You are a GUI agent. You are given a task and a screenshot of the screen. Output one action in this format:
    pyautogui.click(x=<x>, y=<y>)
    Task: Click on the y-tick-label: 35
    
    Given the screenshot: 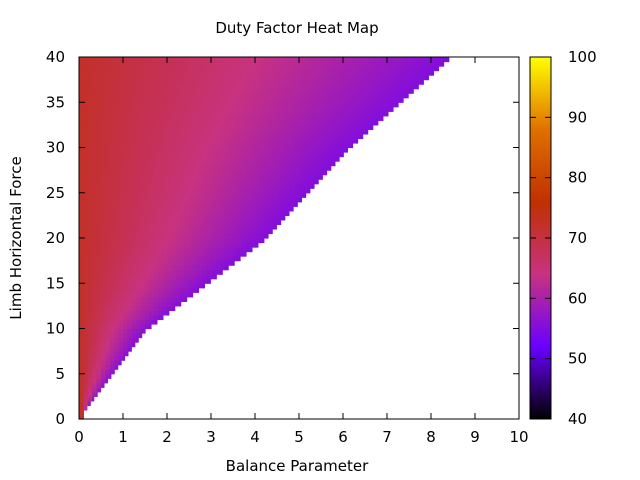 What is the action you would take?
    pyautogui.click(x=55, y=102)
    